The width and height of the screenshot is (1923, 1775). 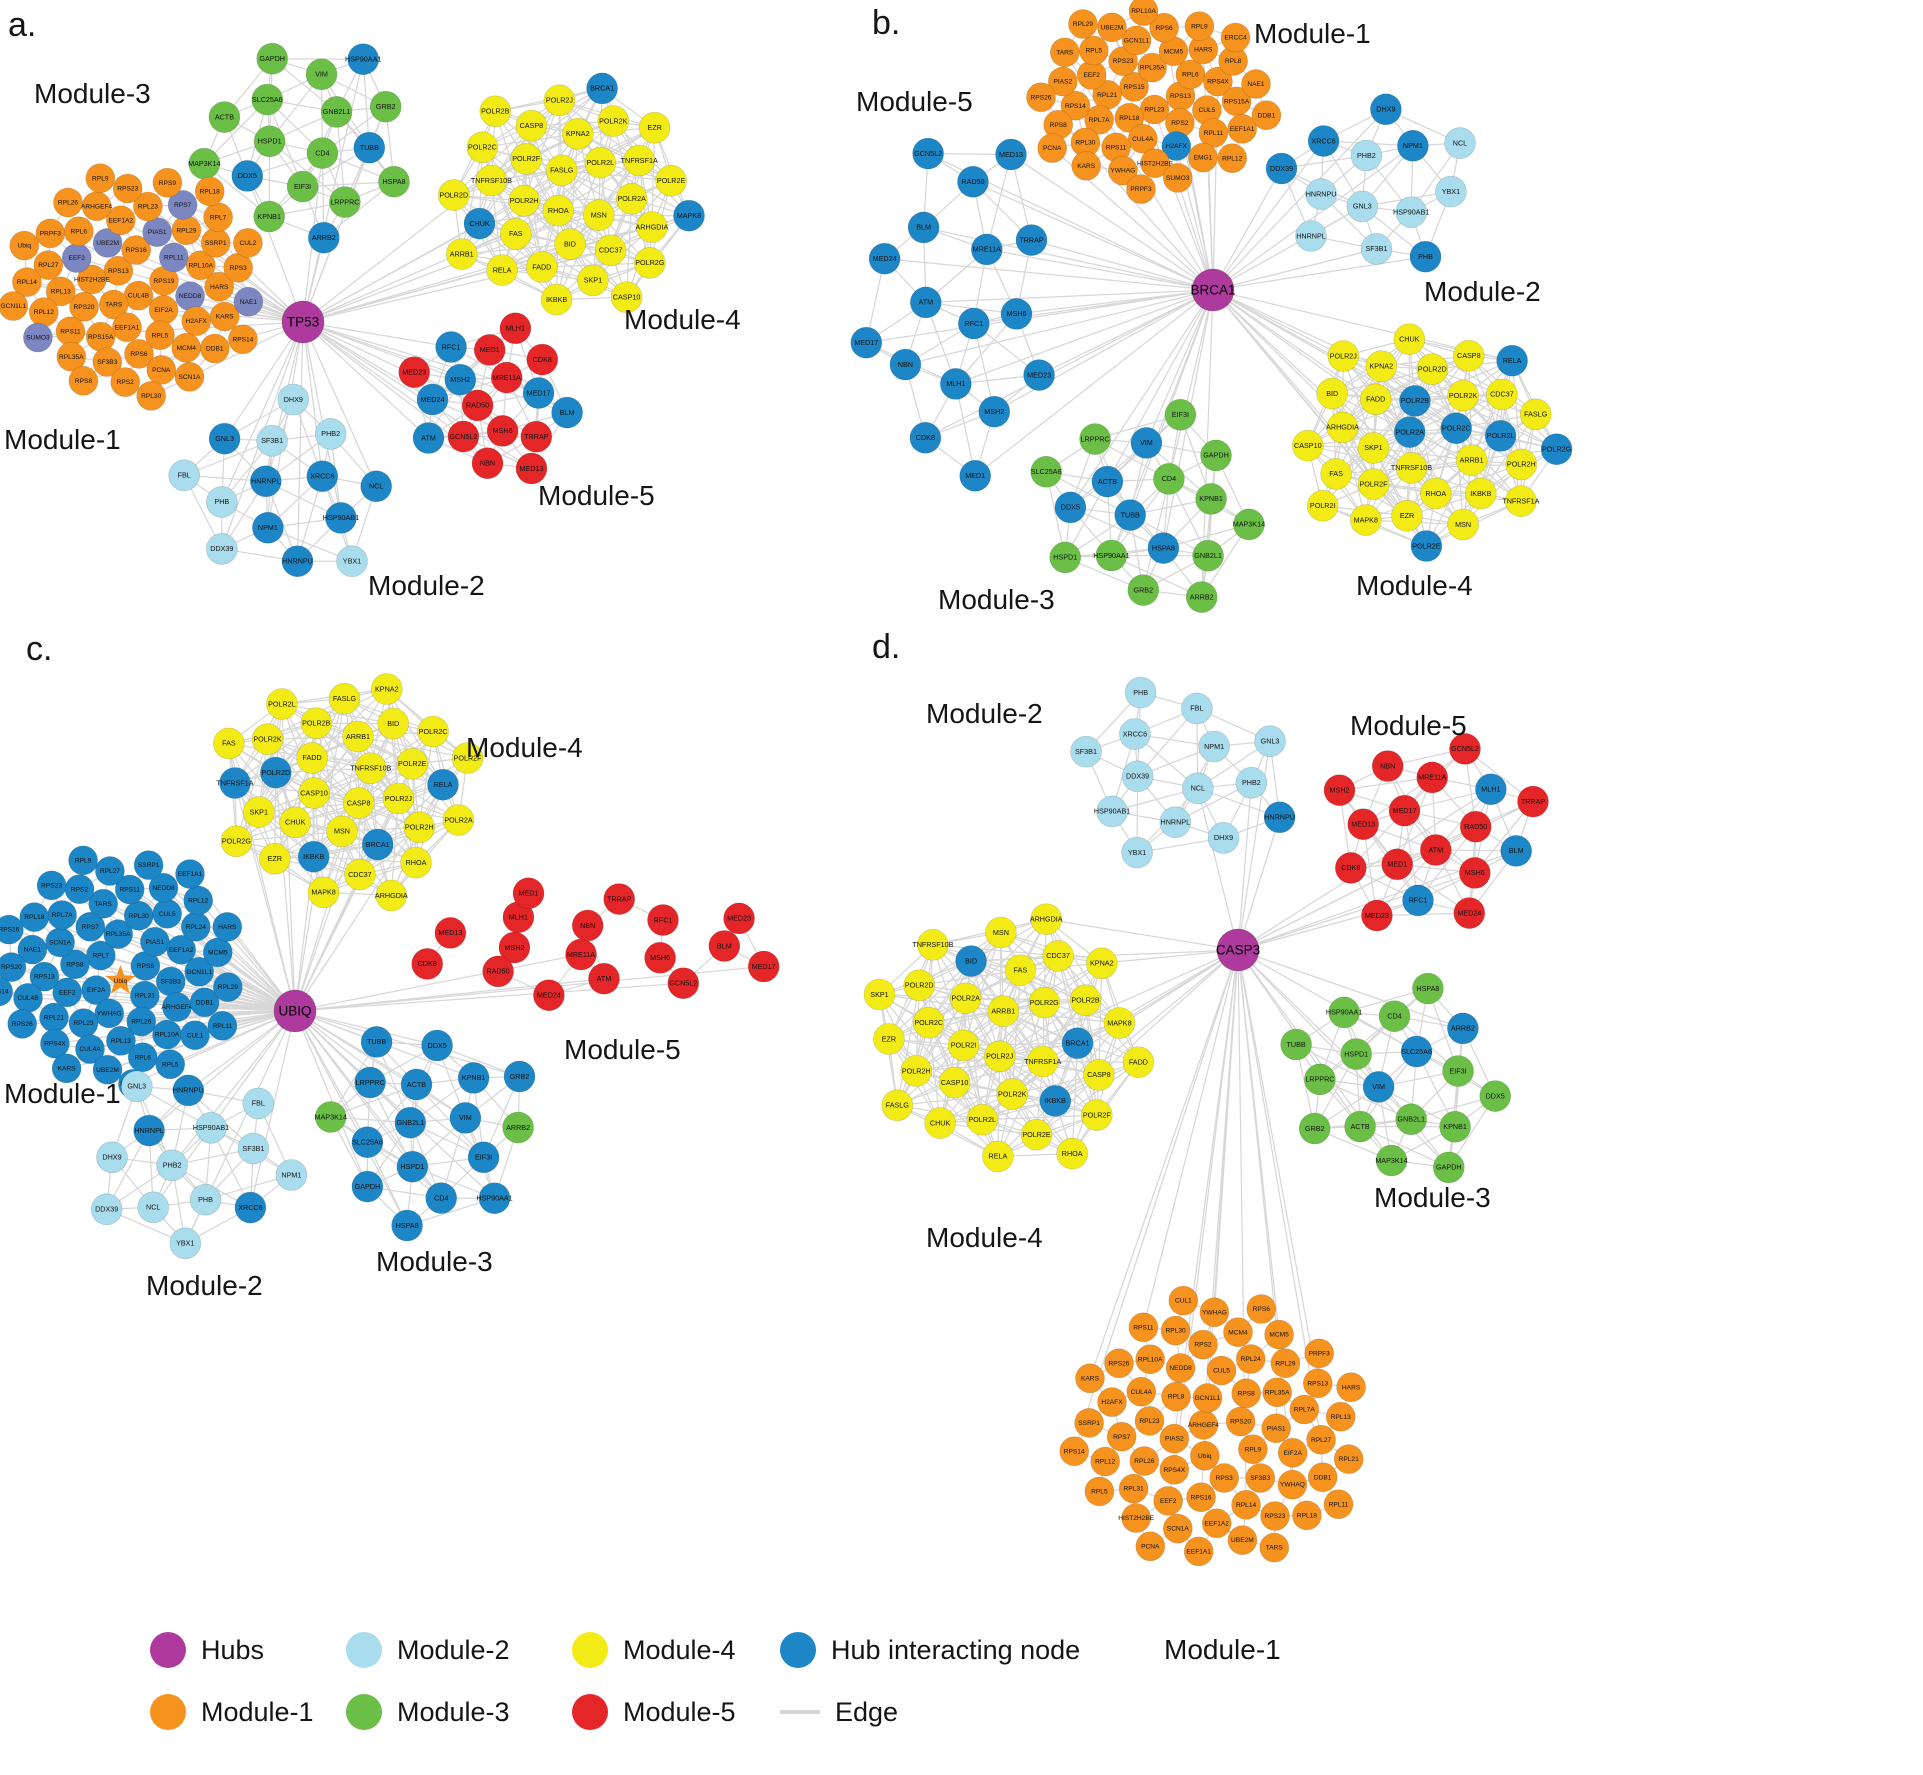 What do you see at coordinates (1036, 1134) in the screenshot?
I see `node-polr2e: POLR2E` at bounding box center [1036, 1134].